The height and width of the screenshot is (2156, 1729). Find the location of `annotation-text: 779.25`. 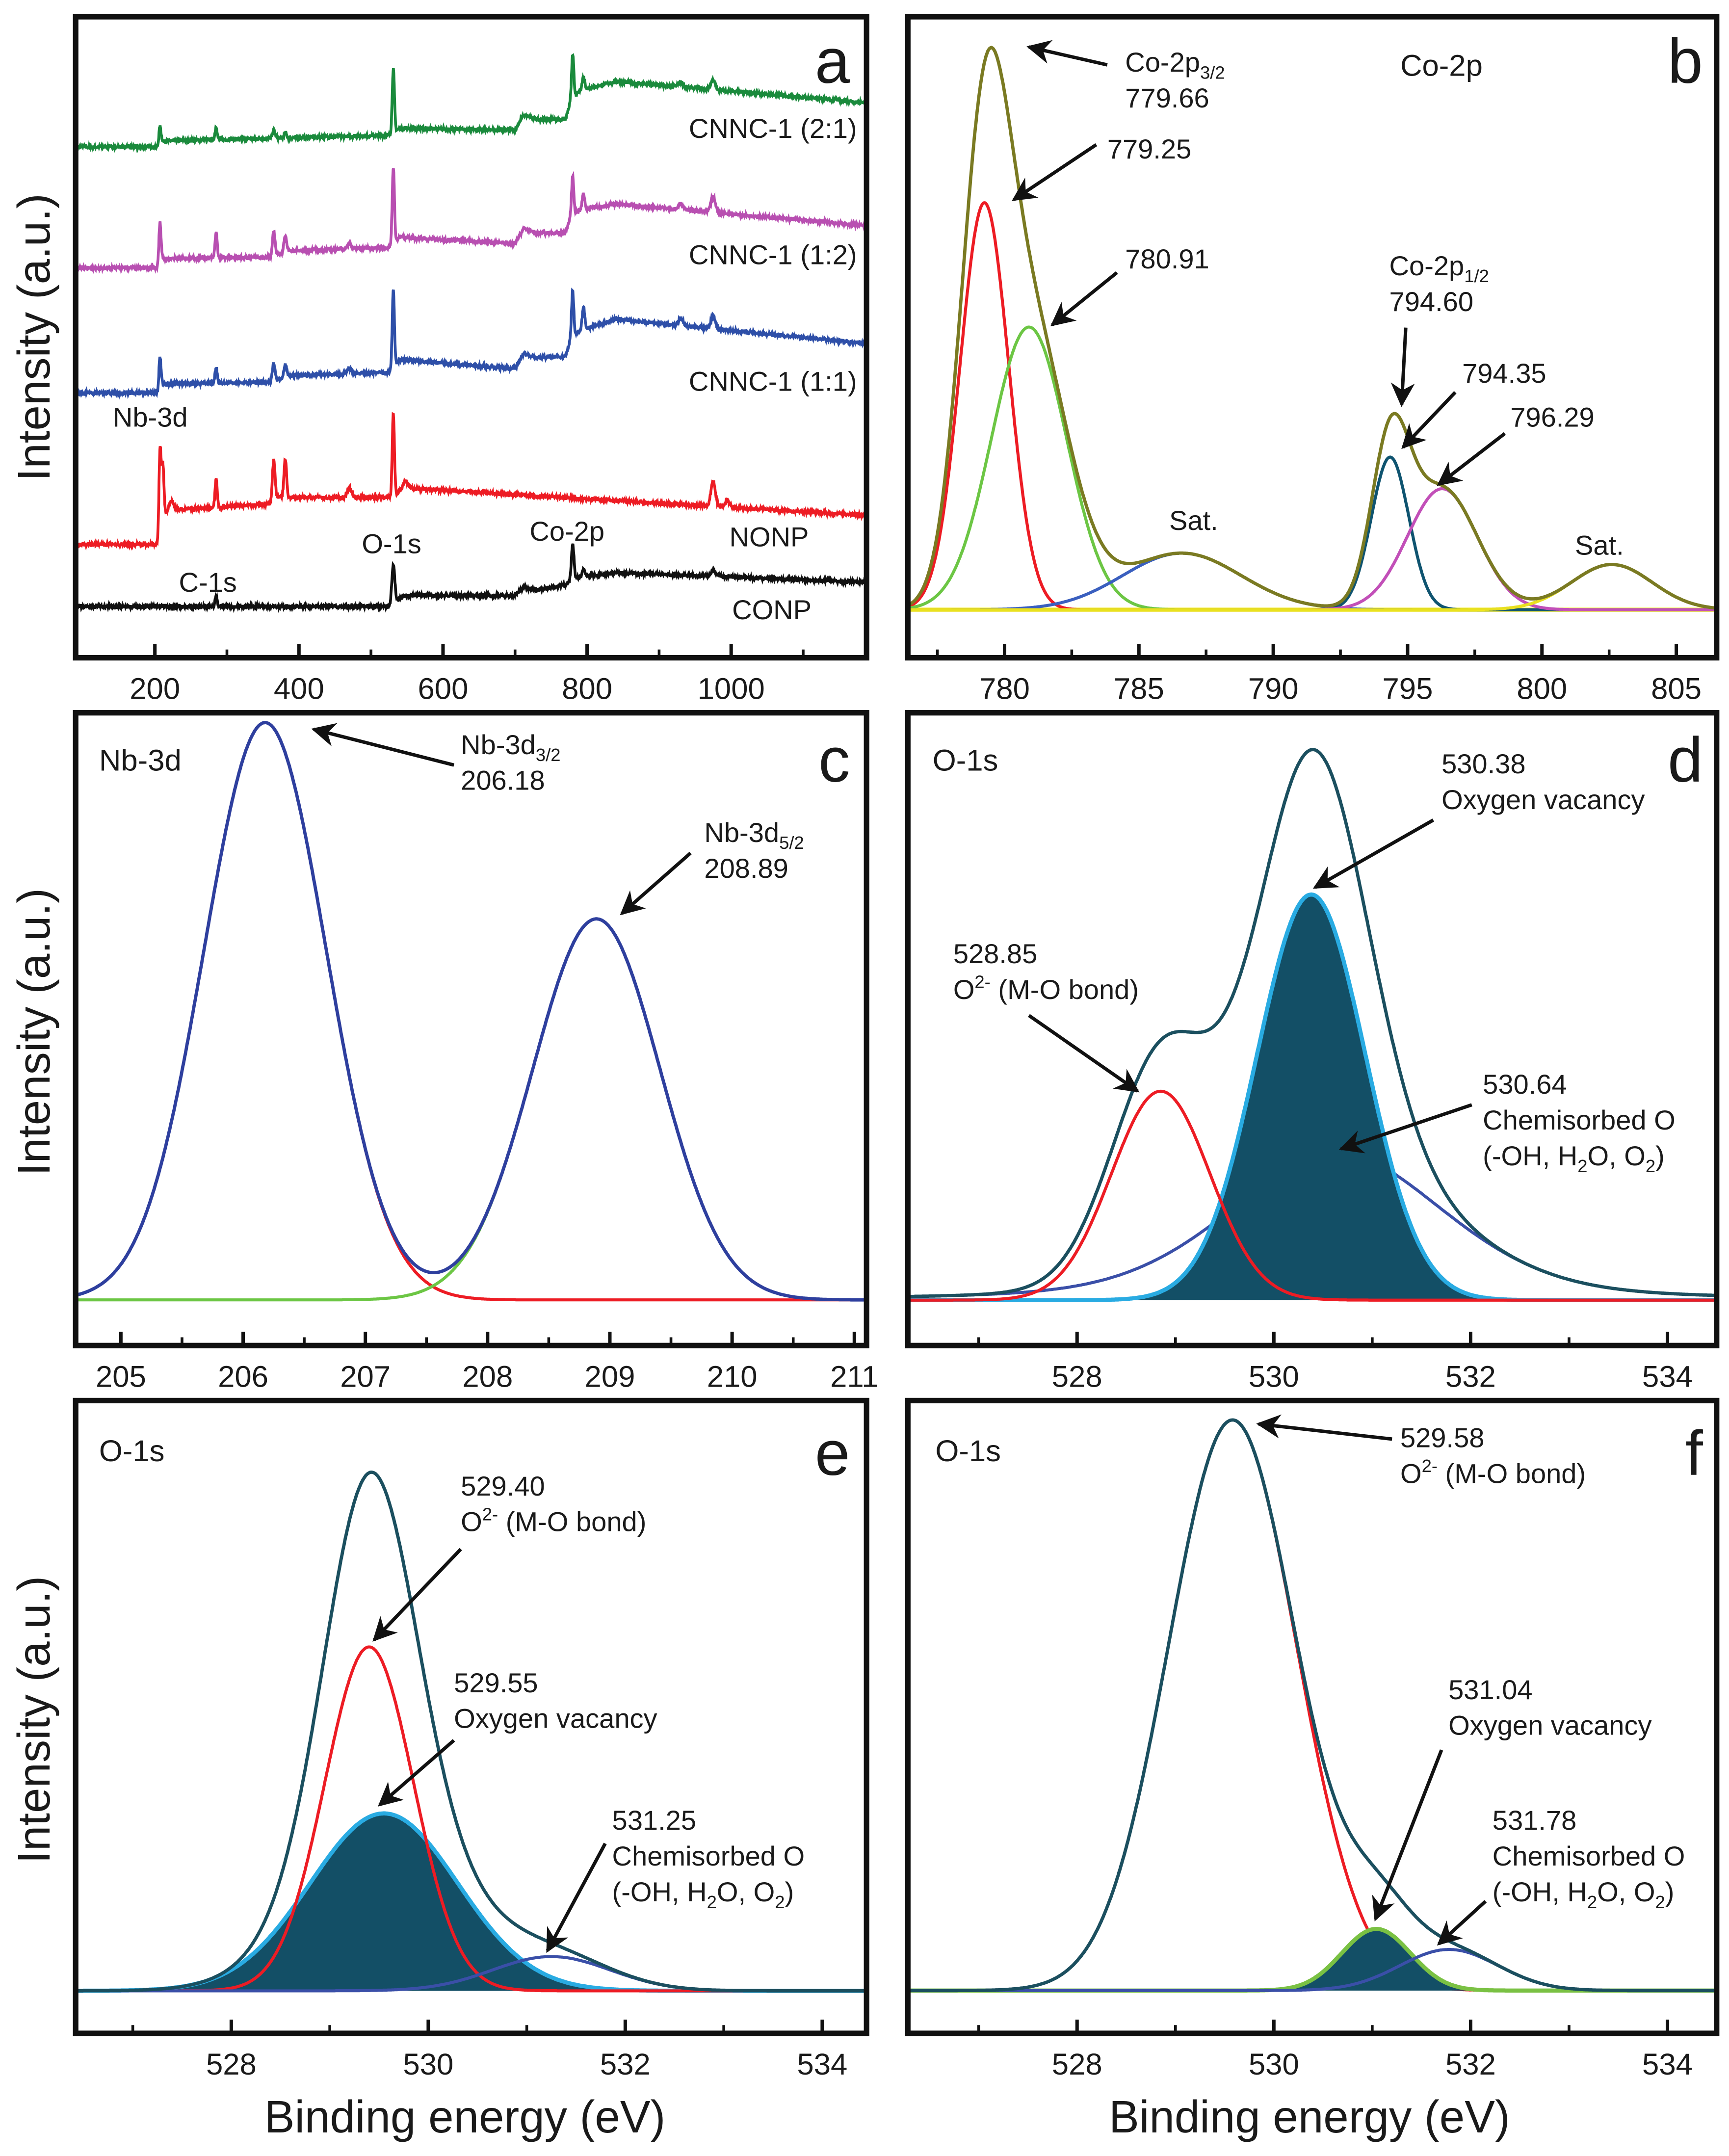

annotation-text: 779.25 is located at coordinates (1149, 148).